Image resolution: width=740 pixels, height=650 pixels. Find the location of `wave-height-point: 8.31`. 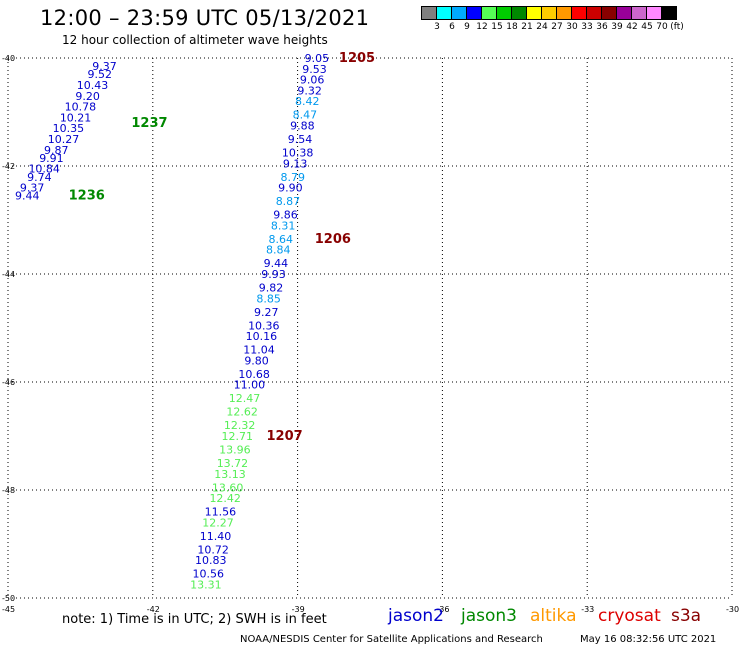

wave-height-point: 8.31 is located at coordinates (283, 225).